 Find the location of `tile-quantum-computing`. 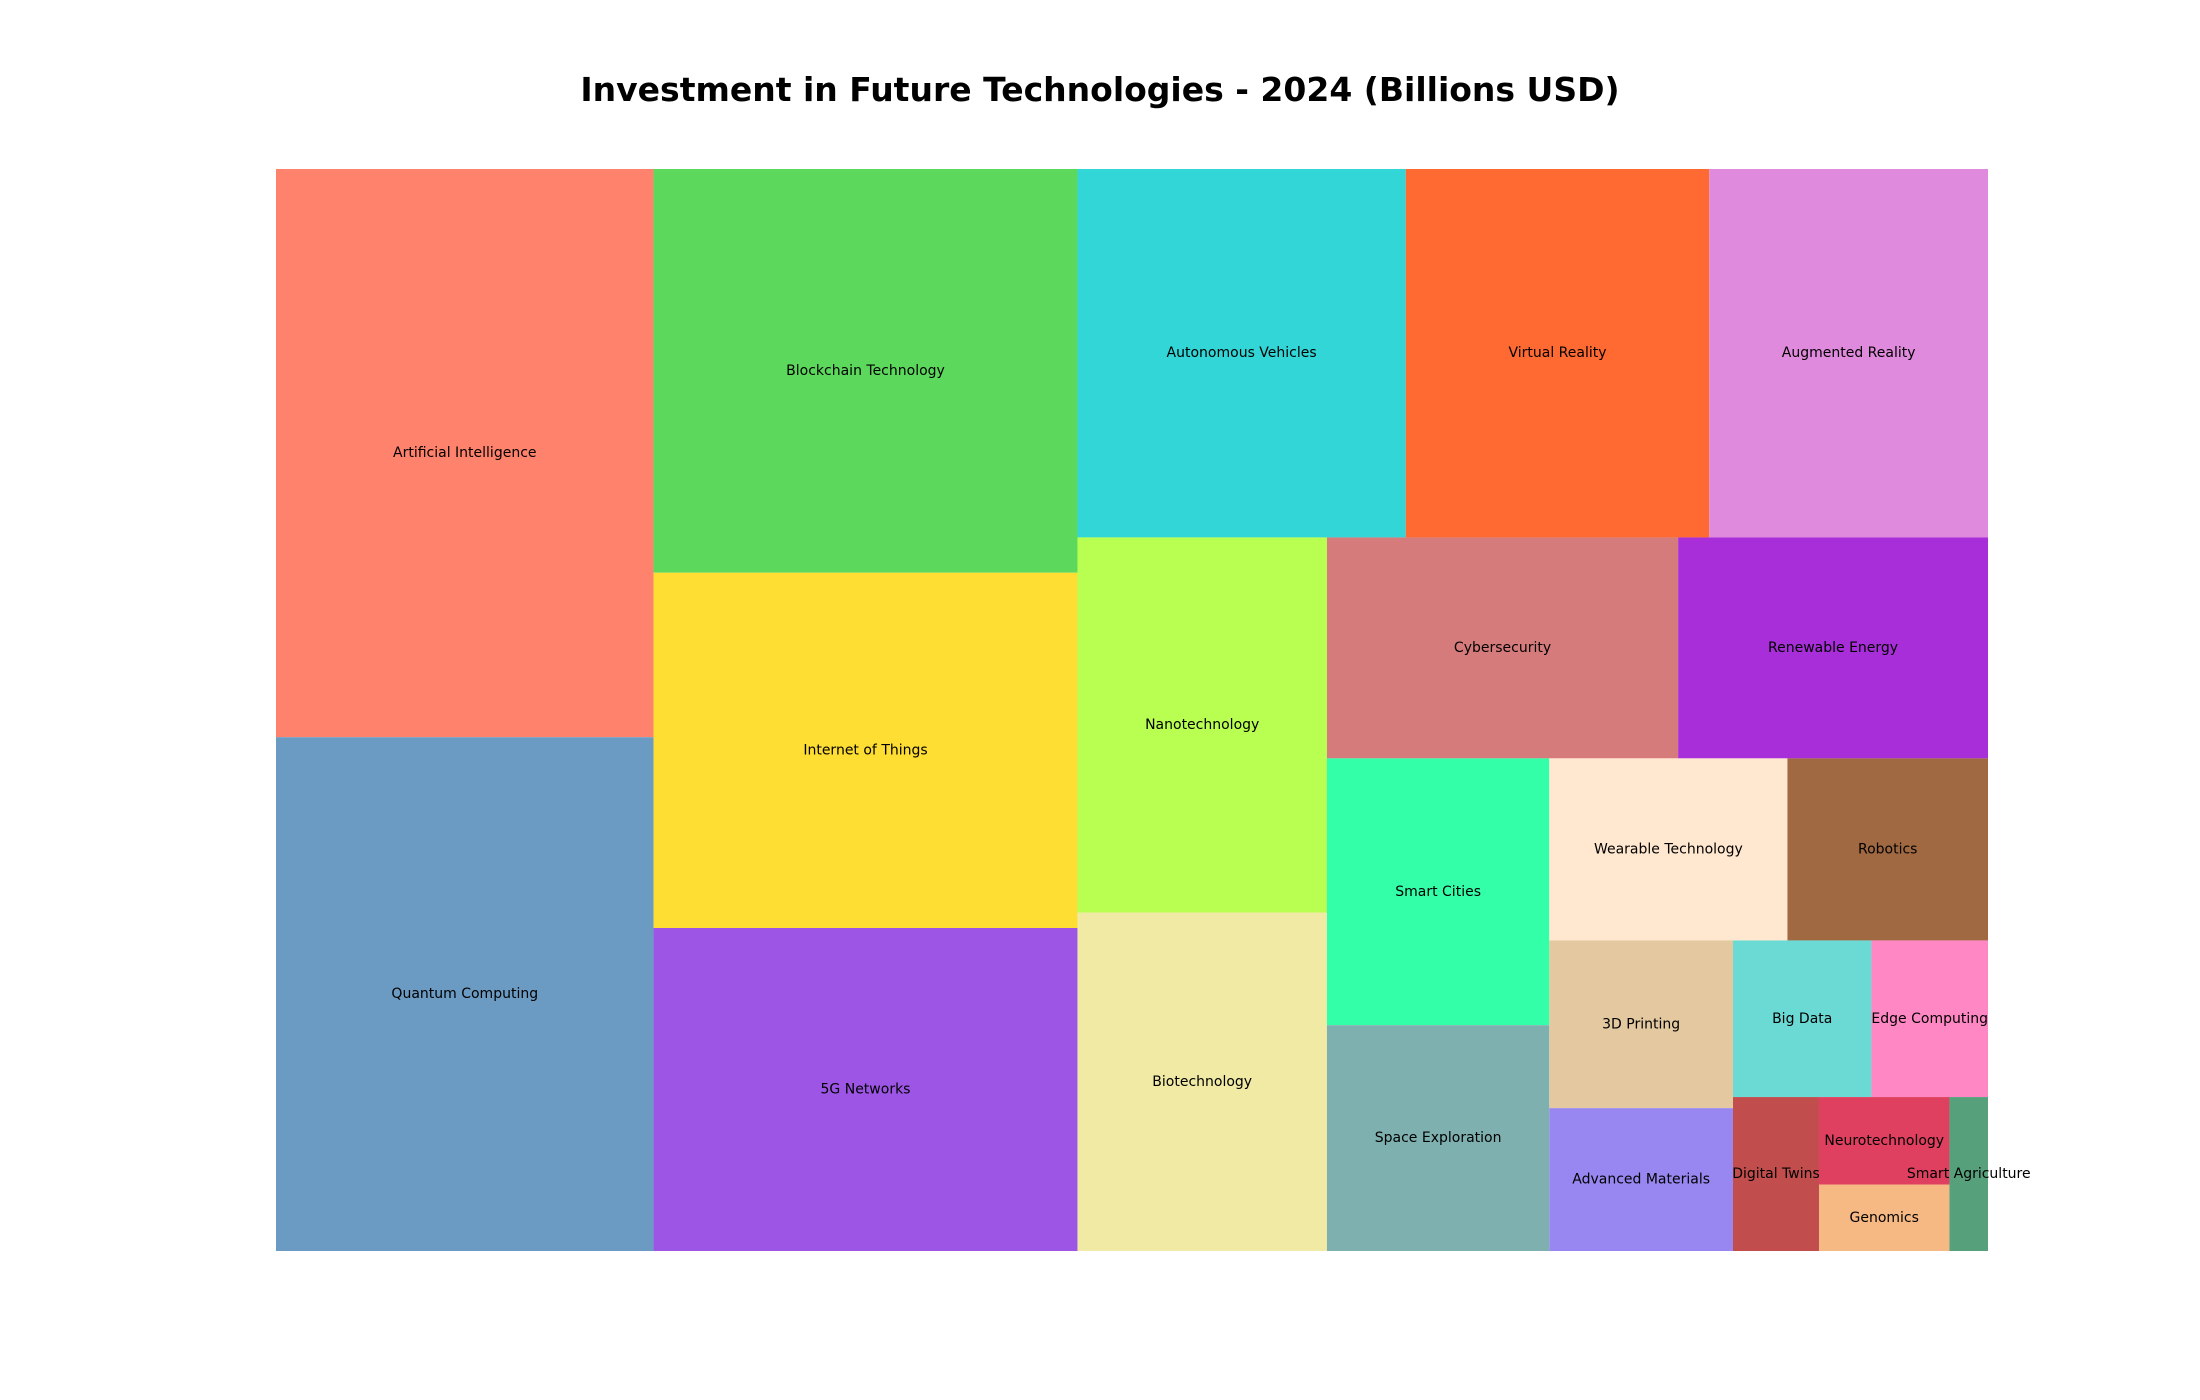

tile-quantum-computing is located at coordinates (465, 994).